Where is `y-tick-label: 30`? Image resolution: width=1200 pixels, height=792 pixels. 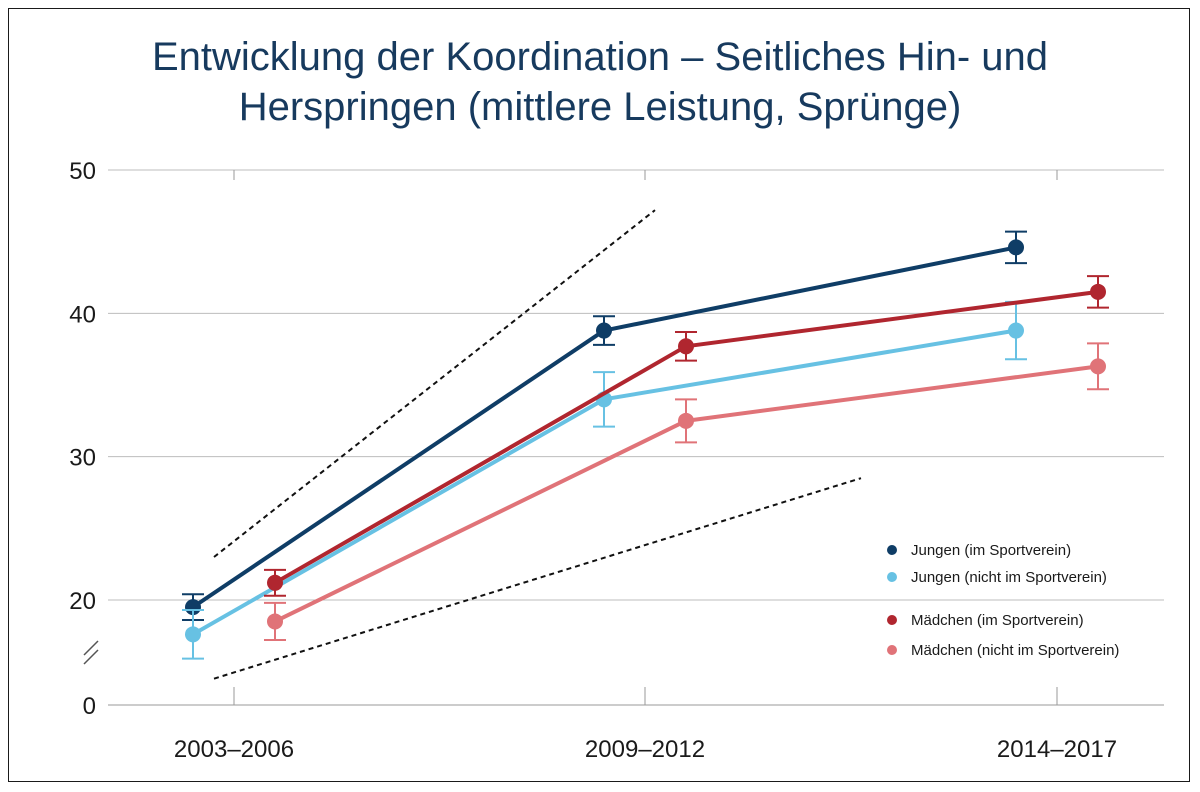 y-tick-label: 30 is located at coordinates (82, 458).